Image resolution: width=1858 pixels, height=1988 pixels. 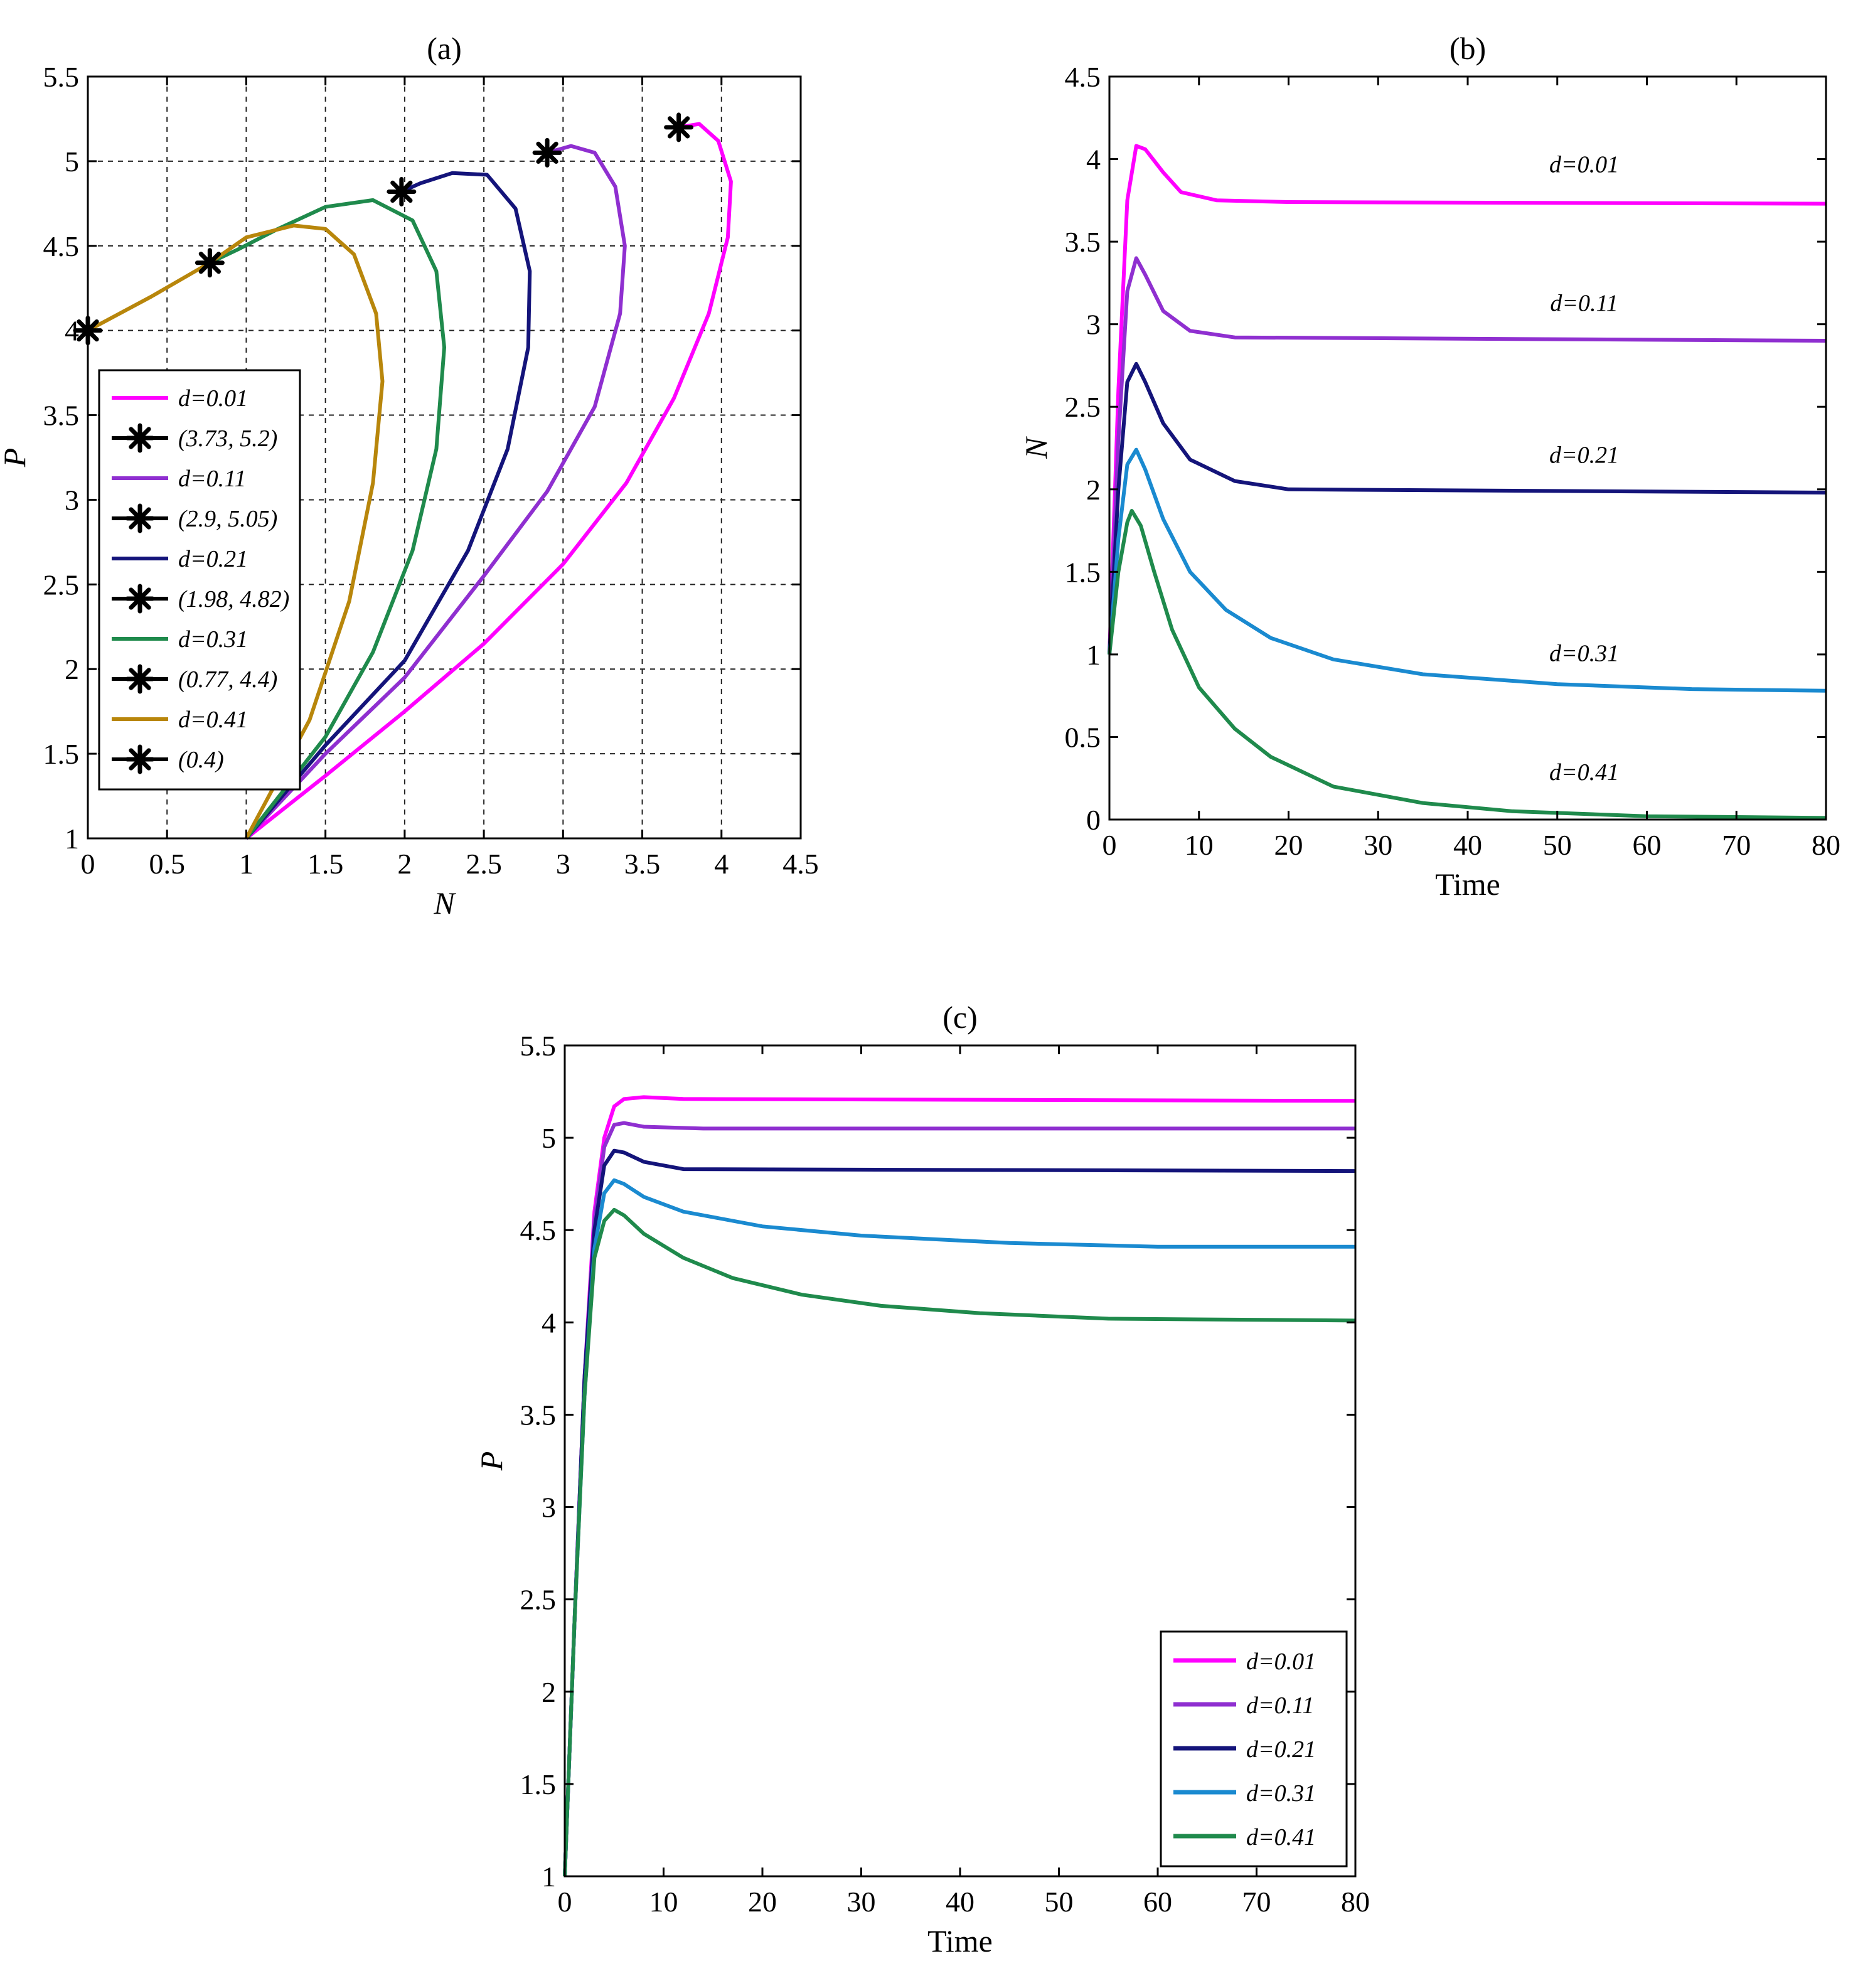 I want to click on legend-entry-a-0: d=0.01, so click(x=213, y=398).